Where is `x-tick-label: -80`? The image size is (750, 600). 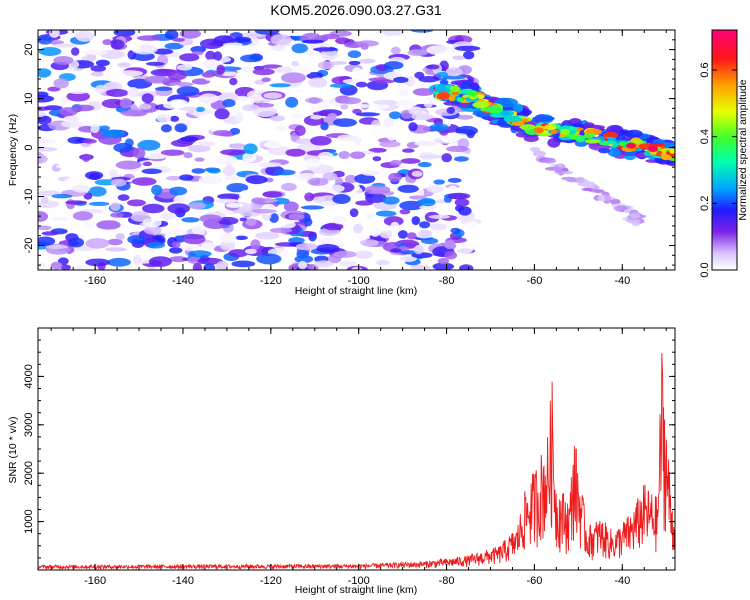 x-tick-label: -80 is located at coordinates (447, 281).